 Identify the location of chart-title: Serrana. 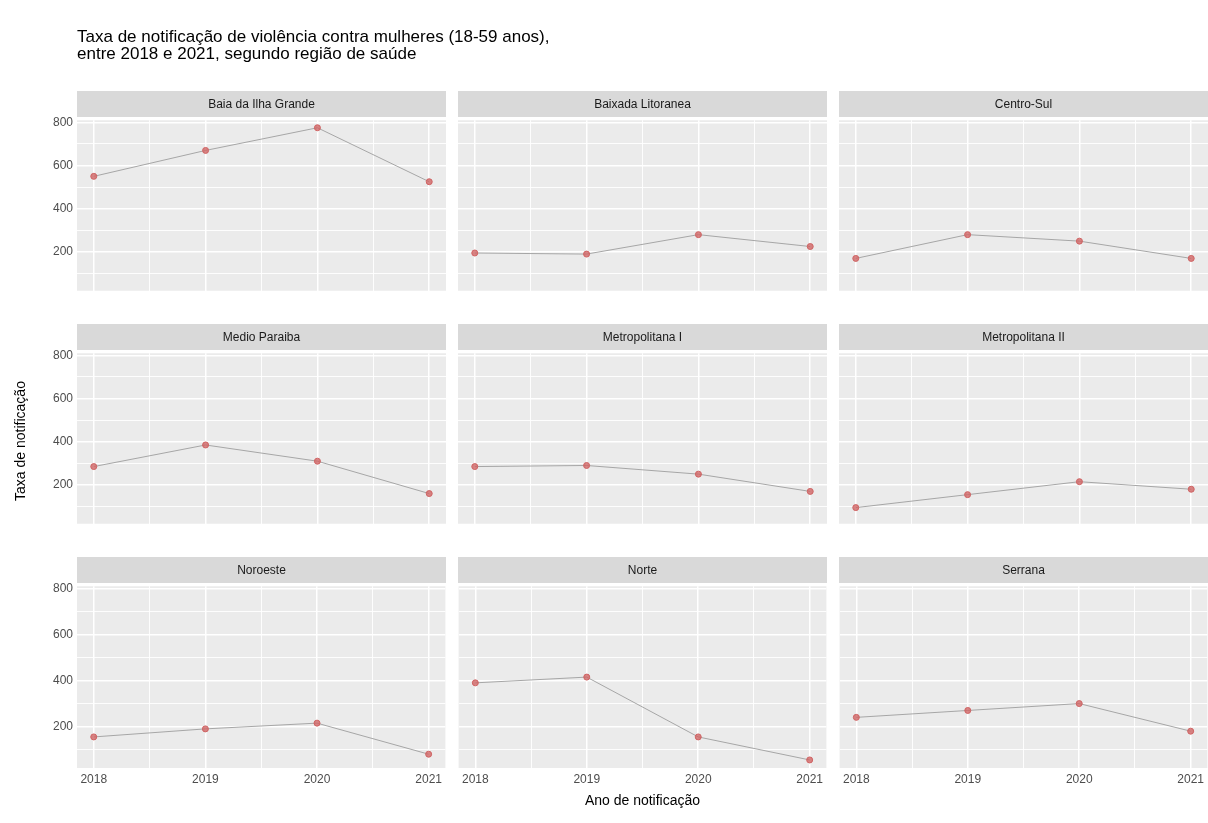
(1023, 570).